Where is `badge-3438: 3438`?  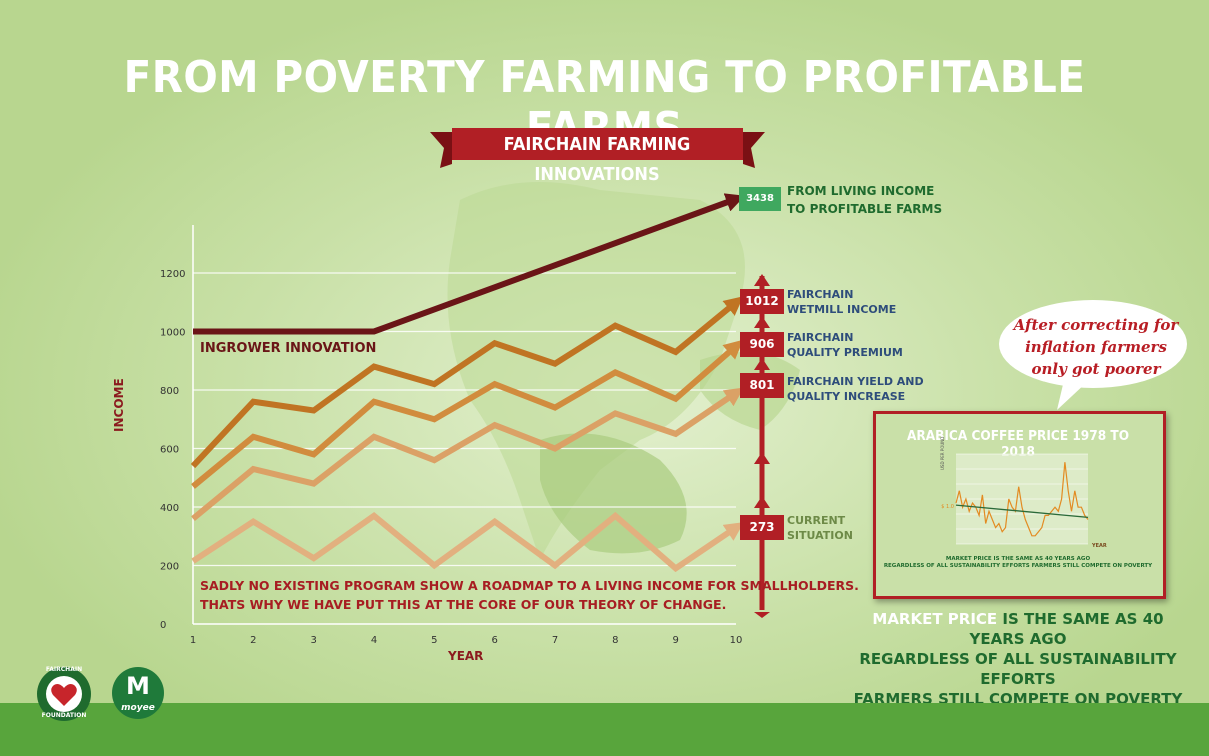
badge-3438: 3438 is located at coordinates (760, 199).